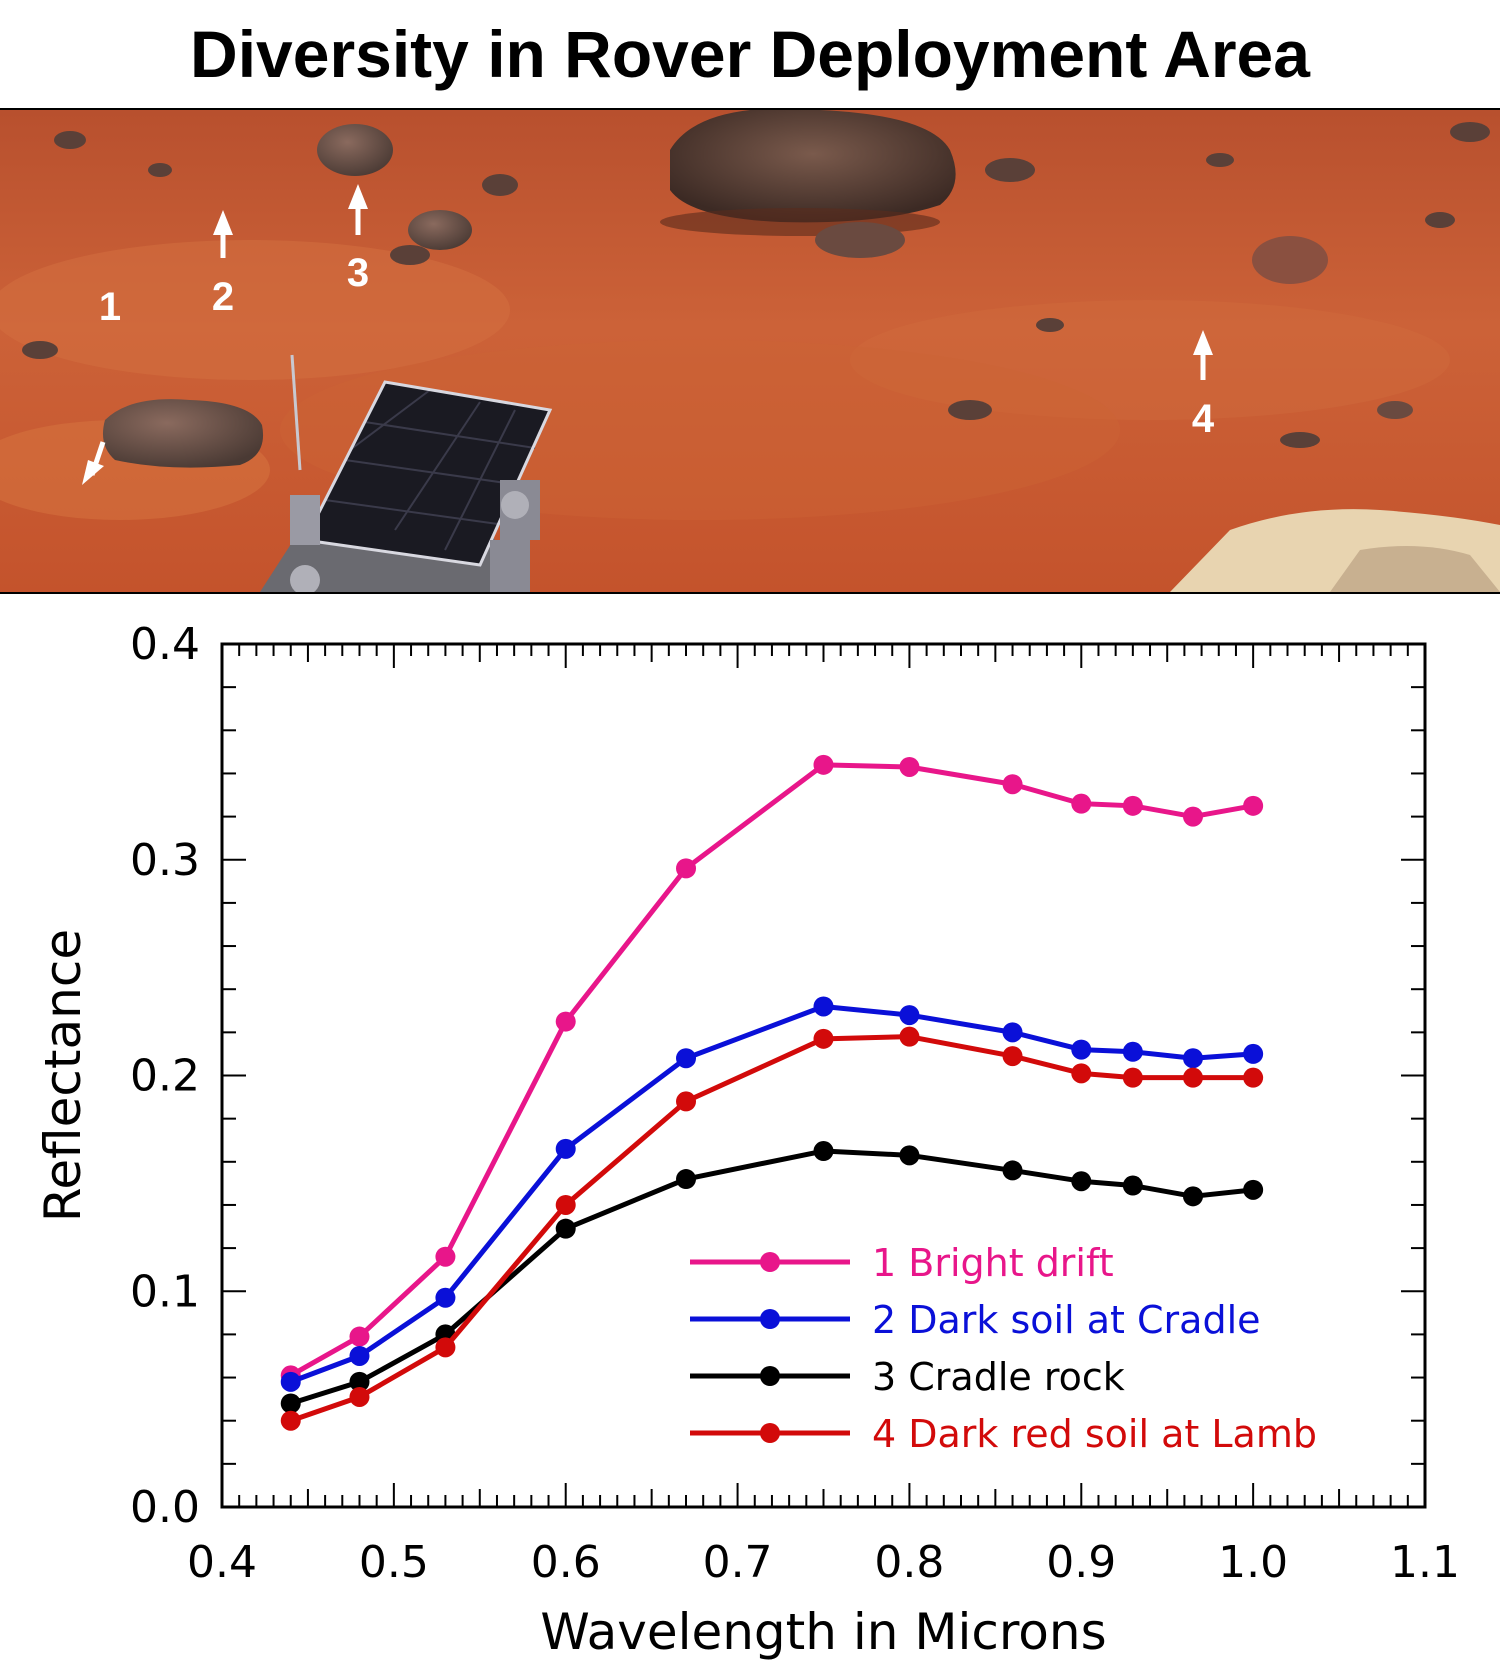  What do you see at coordinates (358, 273) in the screenshot?
I see `marker-3-label: 3` at bounding box center [358, 273].